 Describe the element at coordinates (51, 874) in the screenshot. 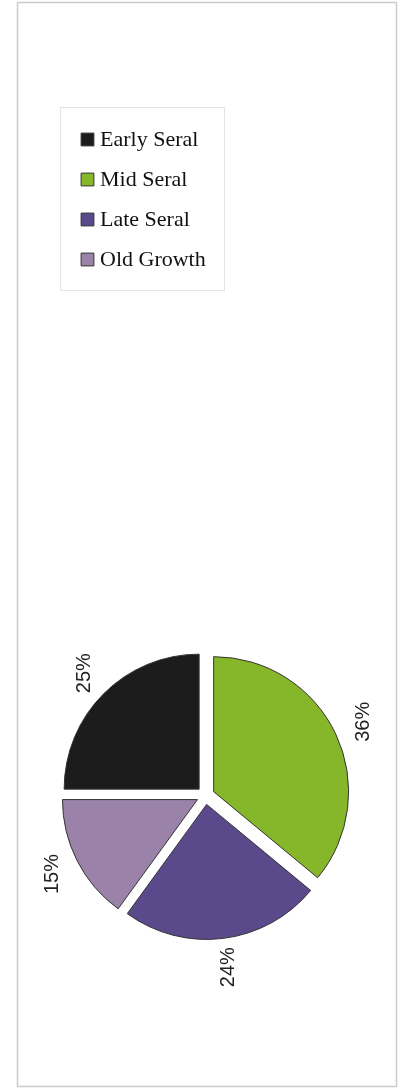

I see `data-label: 15%` at that location.